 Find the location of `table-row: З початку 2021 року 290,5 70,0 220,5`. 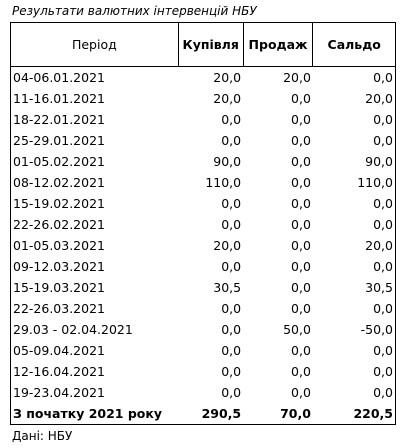

table-row: З початку 2021 року 290,5 70,0 220,5 is located at coordinates (203, 414).